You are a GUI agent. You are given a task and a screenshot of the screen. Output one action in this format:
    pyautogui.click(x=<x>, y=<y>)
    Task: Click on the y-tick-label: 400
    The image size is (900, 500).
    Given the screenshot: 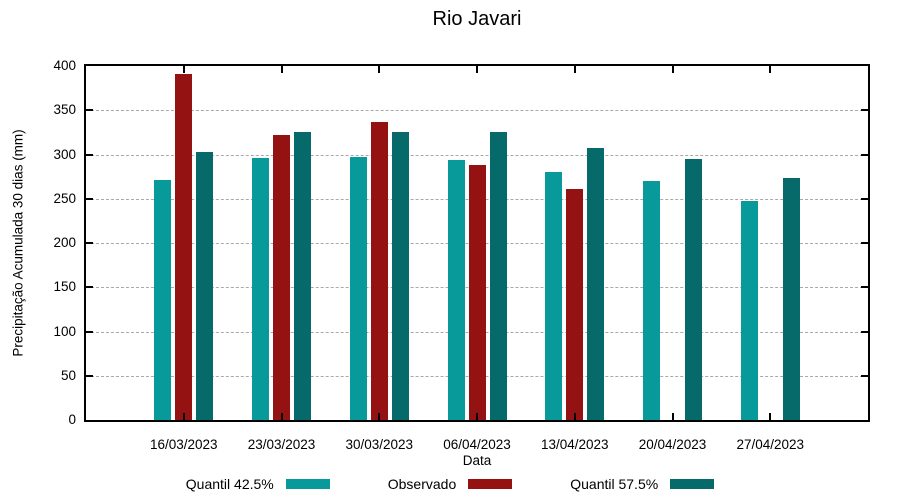 What is the action you would take?
    pyautogui.click(x=64, y=65)
    